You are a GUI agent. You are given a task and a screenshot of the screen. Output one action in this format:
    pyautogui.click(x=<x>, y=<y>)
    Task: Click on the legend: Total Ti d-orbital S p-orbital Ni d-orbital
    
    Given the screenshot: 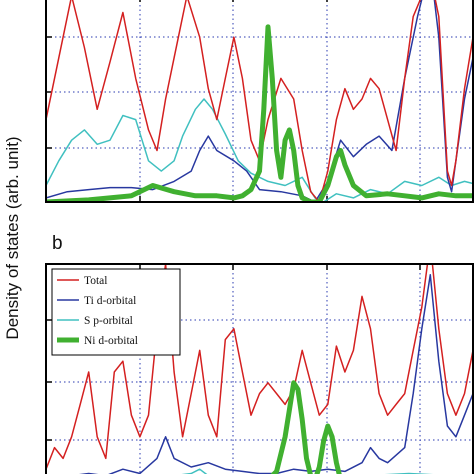 What is the action you would take?
    pyautogui.click(x=116, y=312)
    